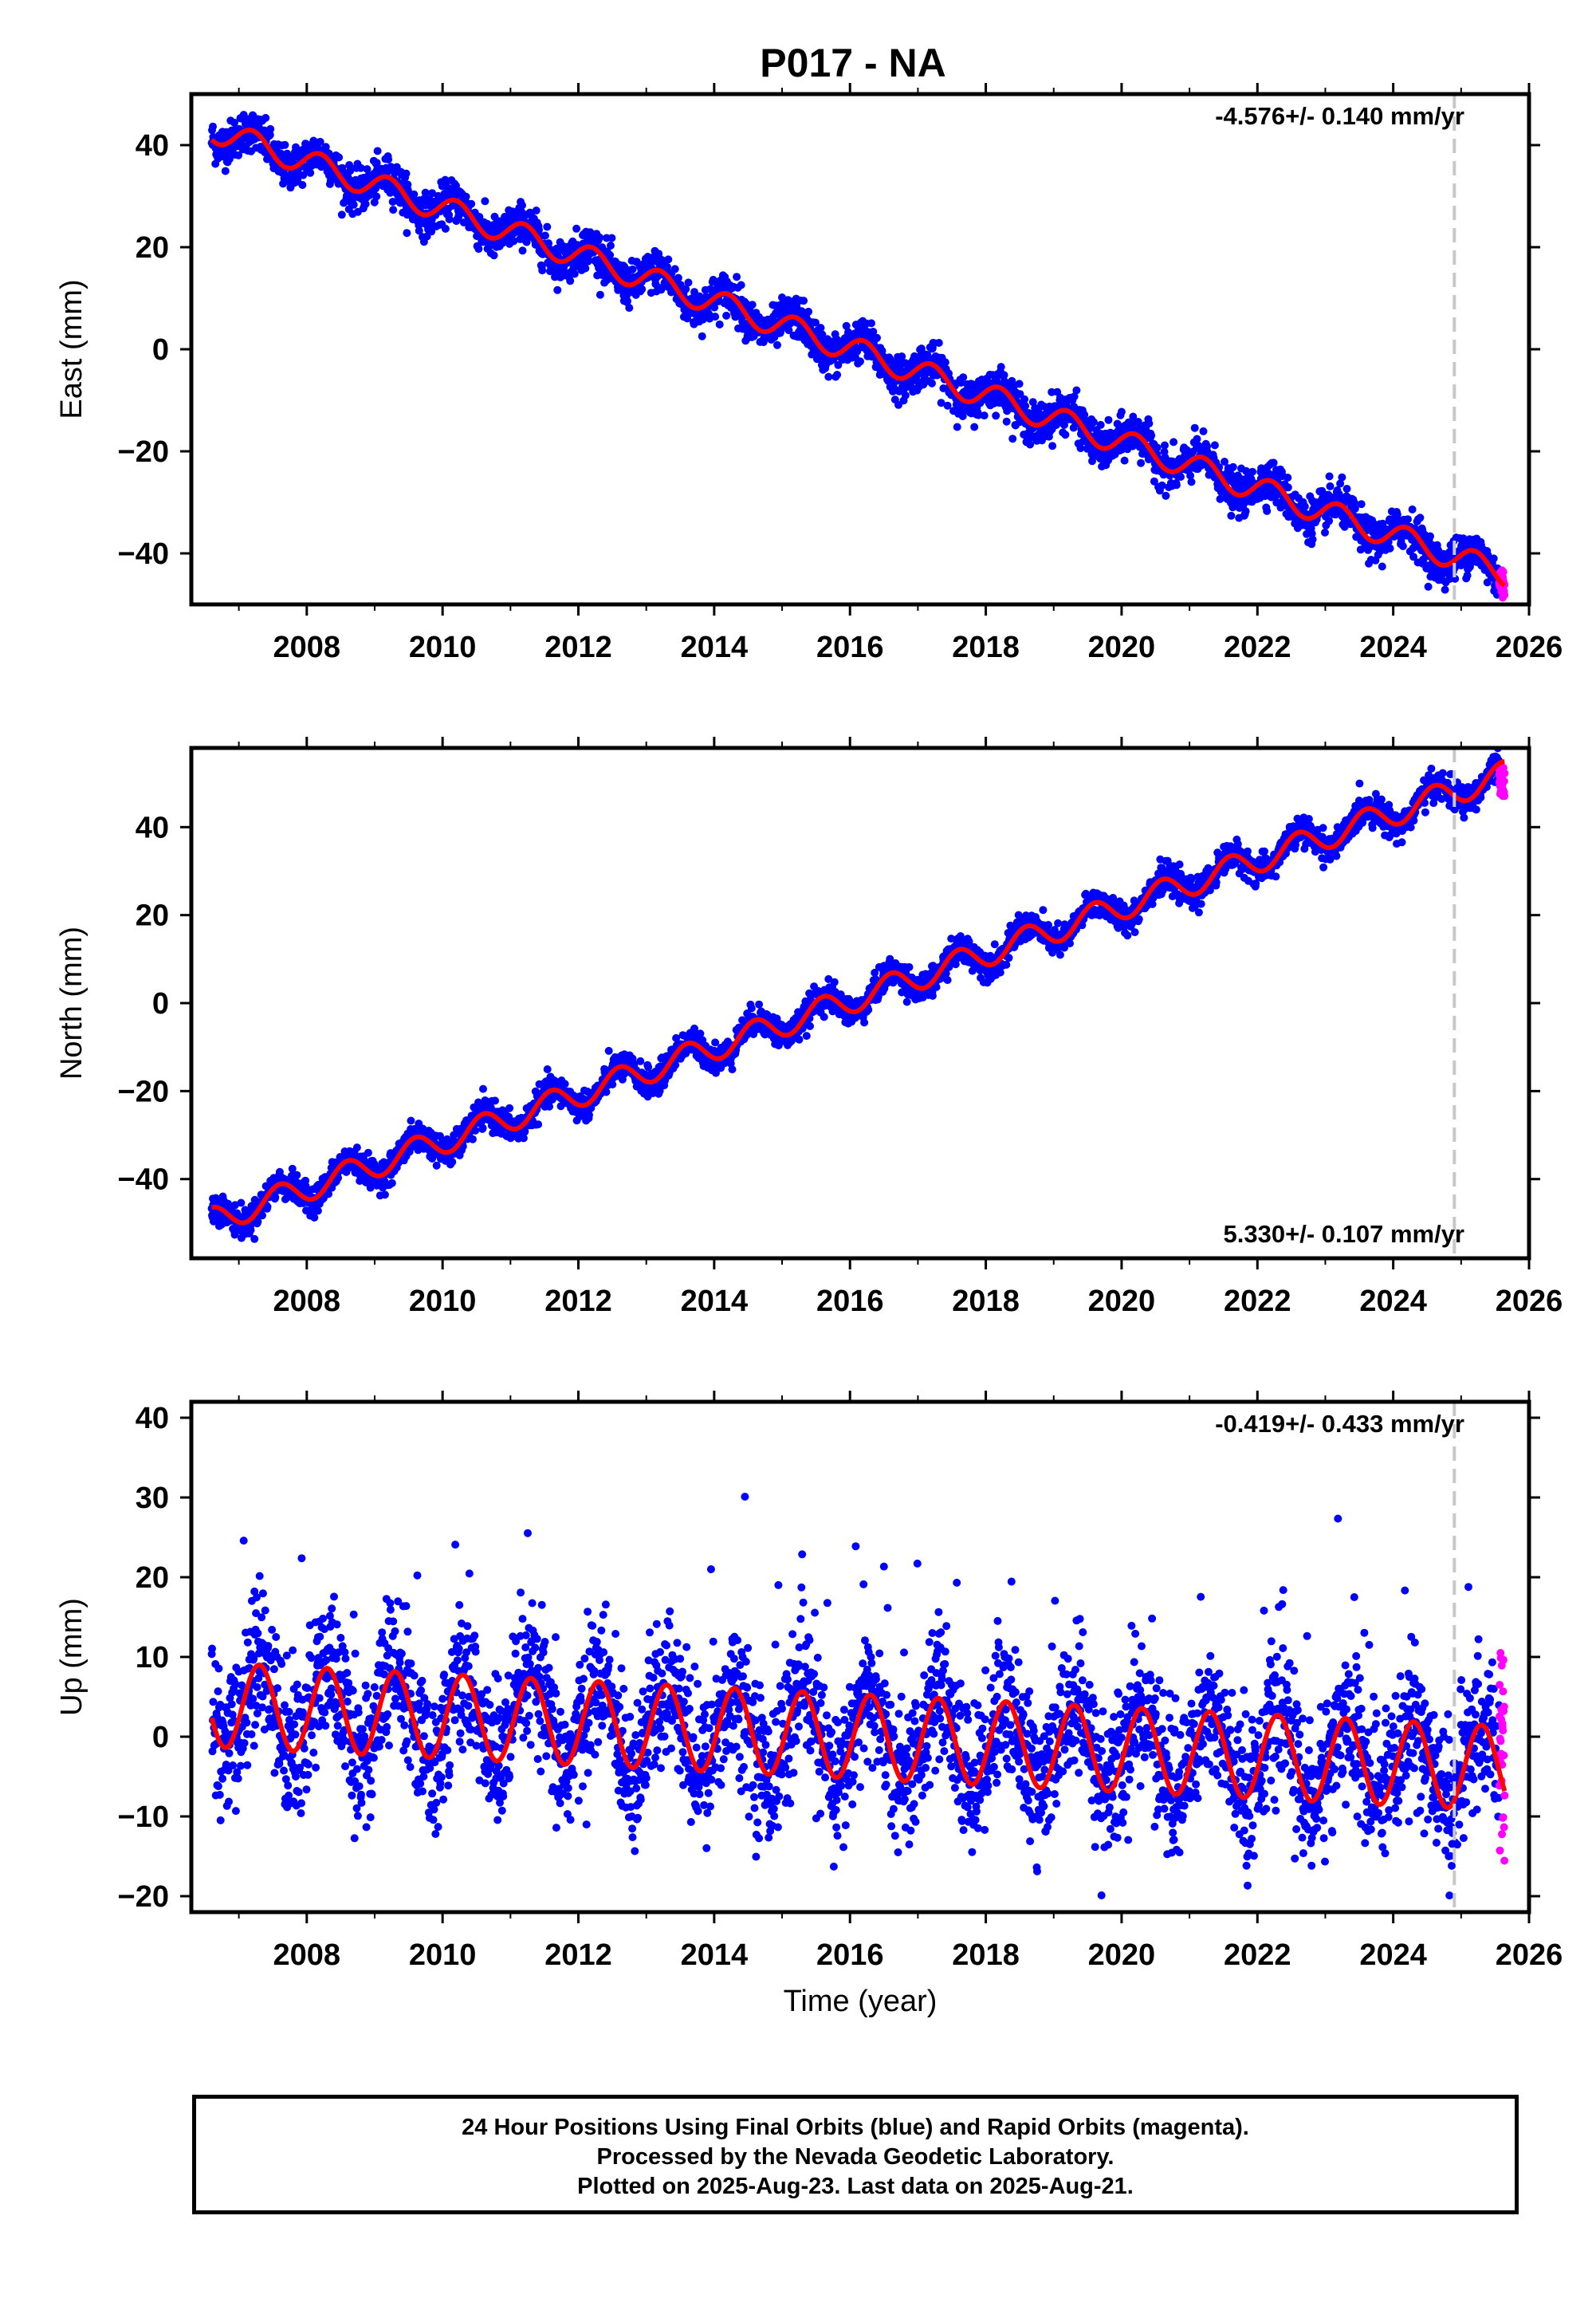 This screenshot has width=1596, height=2314. What do you see at coordinates (143, 452) in the screenshot?
I see `east-y-tick-label: −20` at bounding box center [143, 452].